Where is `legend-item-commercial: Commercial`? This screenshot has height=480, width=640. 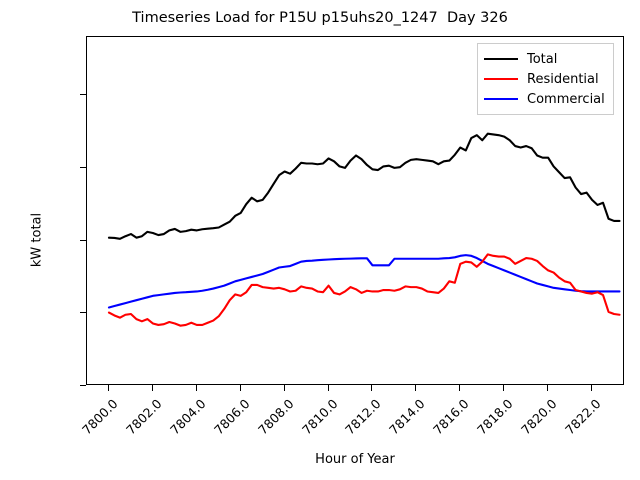
legend-item-commercial: Commercial is located at coordinates (544, 99).